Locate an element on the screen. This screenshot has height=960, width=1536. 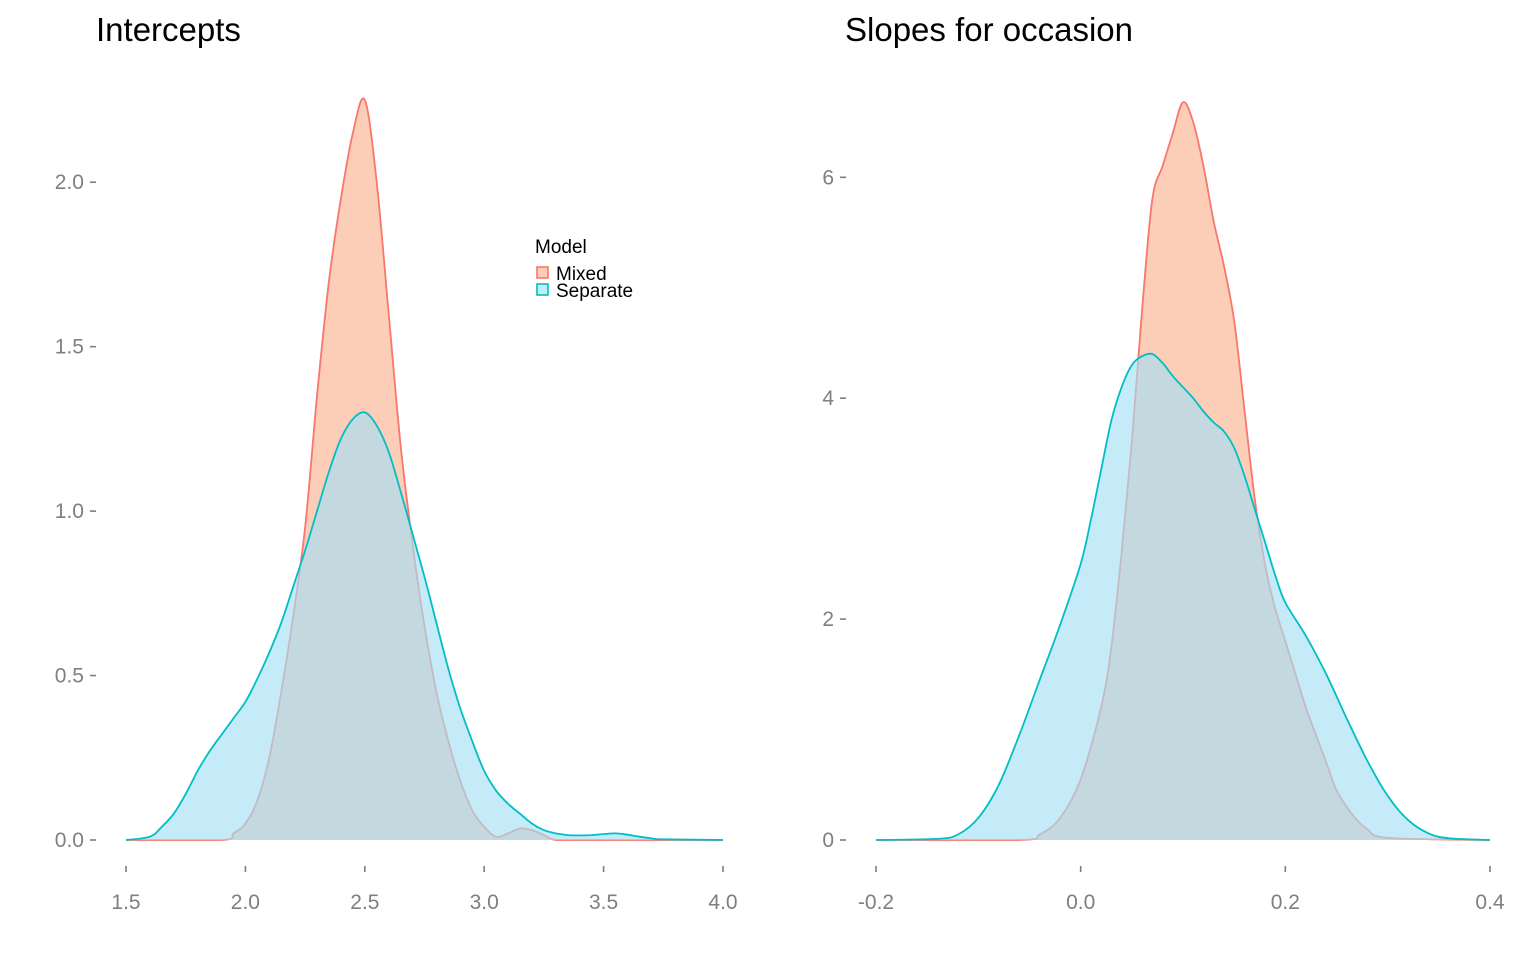
x-tick-label: 4.0 is located at coordinates (722, 902).